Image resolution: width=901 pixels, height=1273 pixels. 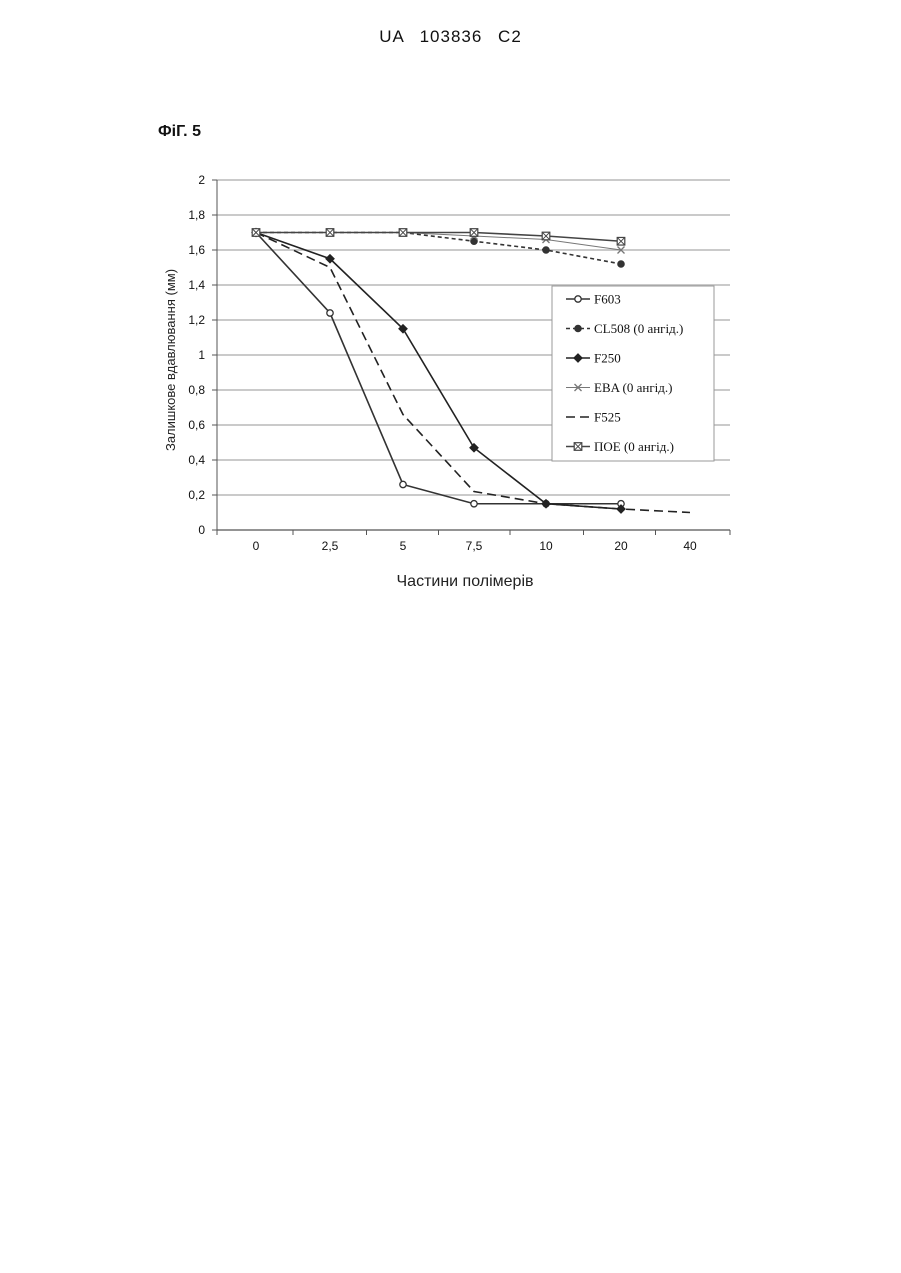 What do you see at coordinates (690, 546) in the screenshot?
I see `x-tick-label: 40` at bounding box center [690, 546].